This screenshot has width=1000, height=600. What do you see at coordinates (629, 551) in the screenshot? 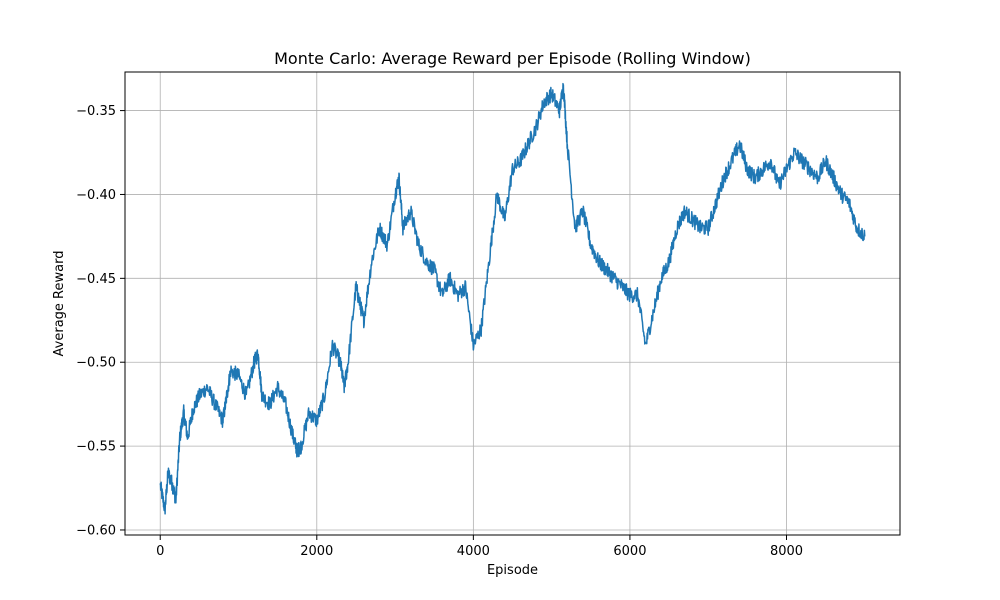
I see `x-tick-label: 6000` at bounding box center [629, 551].